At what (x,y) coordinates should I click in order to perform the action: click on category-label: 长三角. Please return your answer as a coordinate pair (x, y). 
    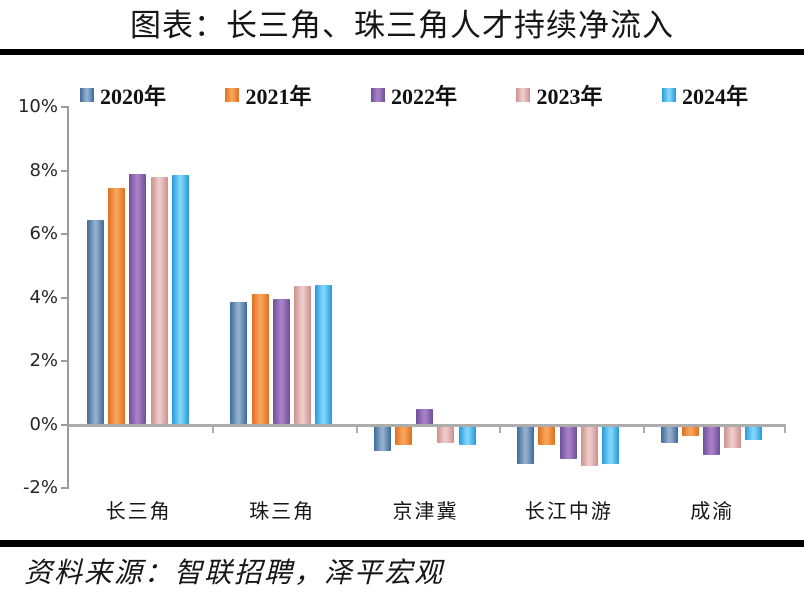
    Looking at the image, I should click on (138, 512).